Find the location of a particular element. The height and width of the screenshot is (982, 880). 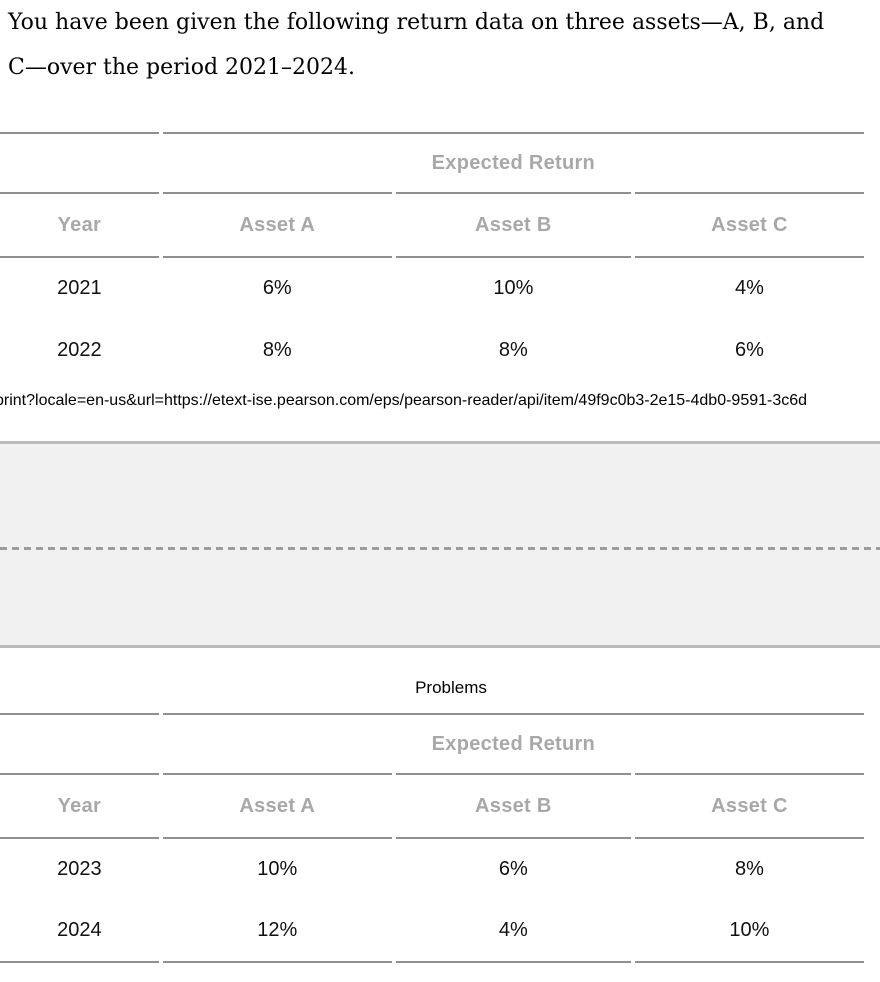

year-cell: 2023 is located at coordinates (79, 868).